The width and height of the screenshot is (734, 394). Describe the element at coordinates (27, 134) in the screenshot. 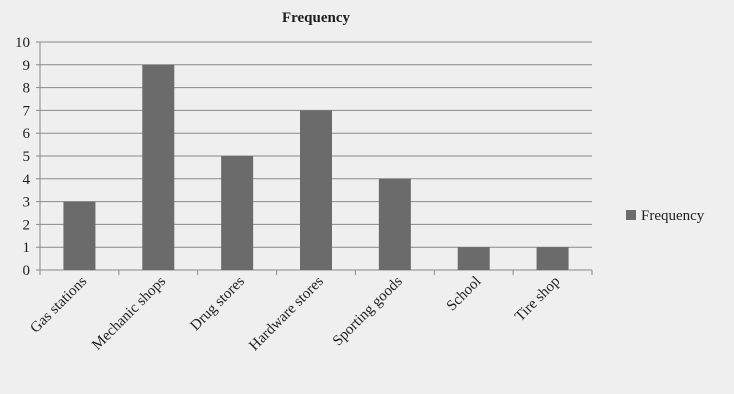

I see `y-tick-label: 6` at that location.